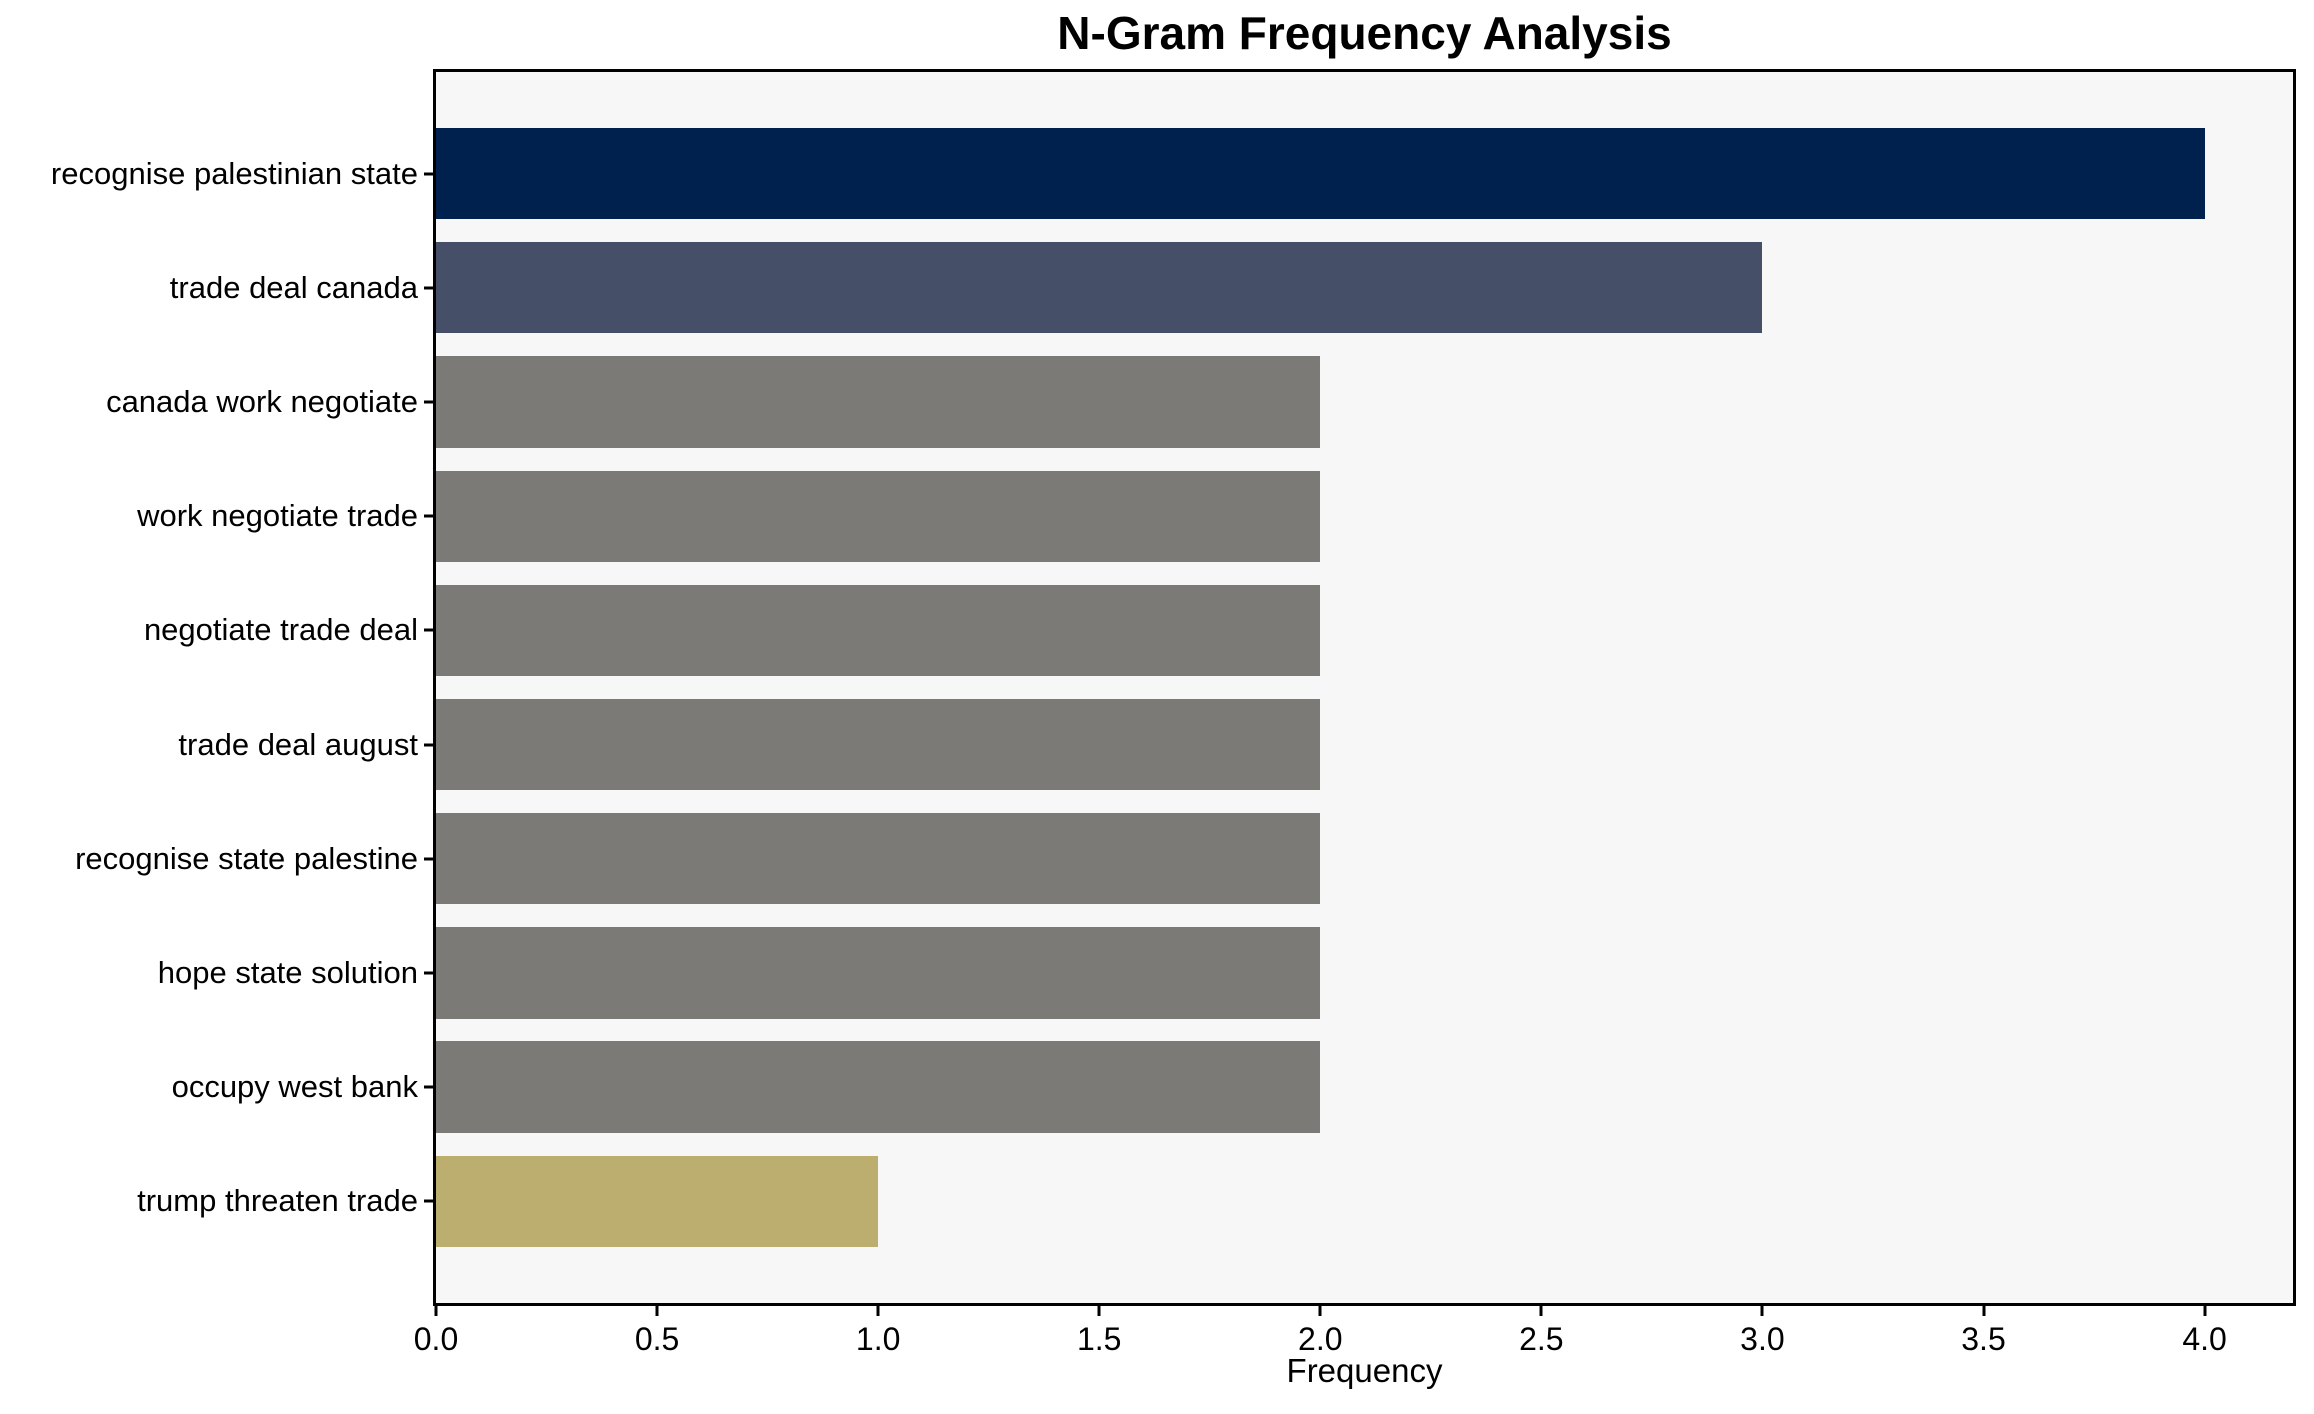  Describe the element at coordinates (298, 744) in the screenshot. I see `y-tick-label: trade deal august` at that location.